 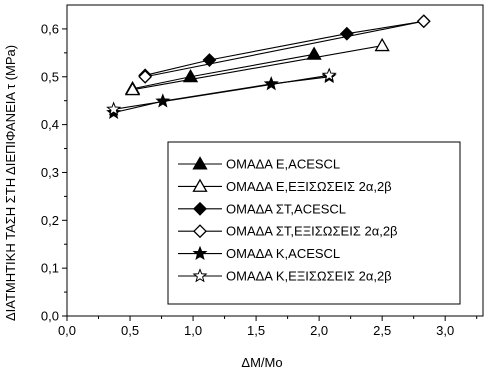 I want to click on legend-label: ΟΜΑΔΑ Ε,ΕΞΙΣΩΣΕΙΣ 2α,2β, so click(x=309, y=186).